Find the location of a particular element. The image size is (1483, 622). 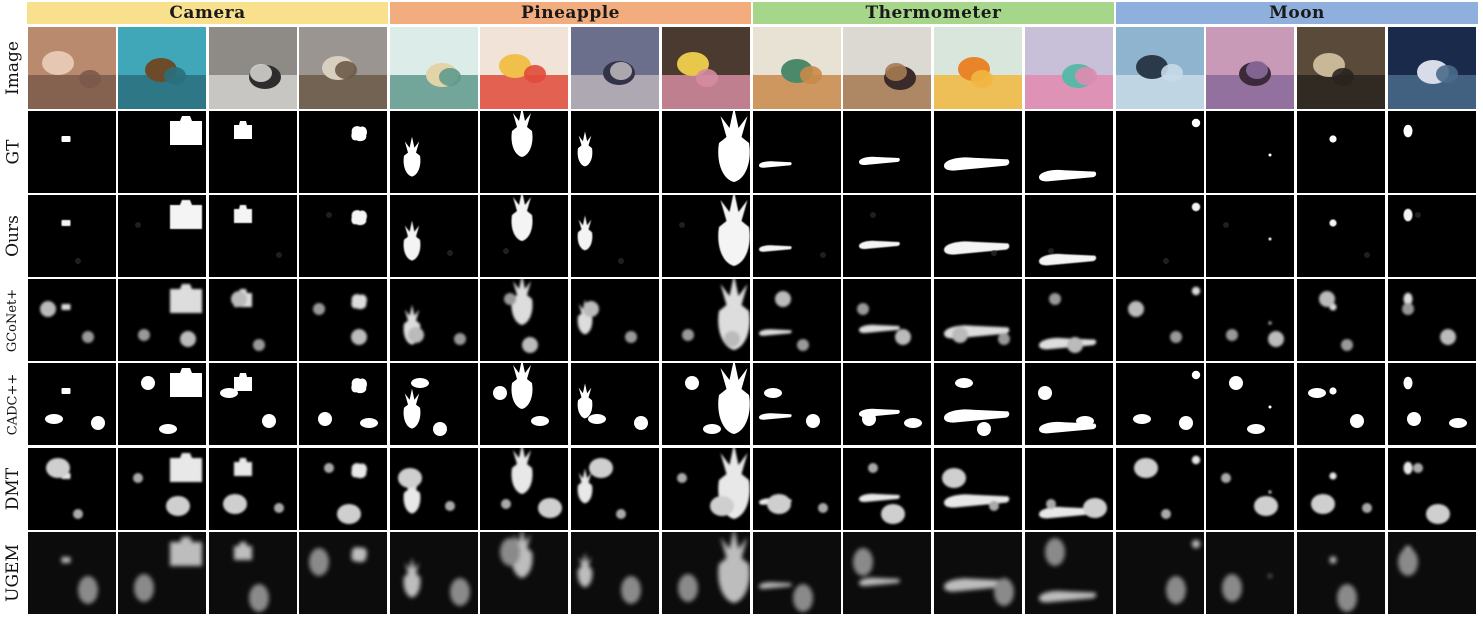

row-label-ugem: UGEM is located at coordinates (13, 573).